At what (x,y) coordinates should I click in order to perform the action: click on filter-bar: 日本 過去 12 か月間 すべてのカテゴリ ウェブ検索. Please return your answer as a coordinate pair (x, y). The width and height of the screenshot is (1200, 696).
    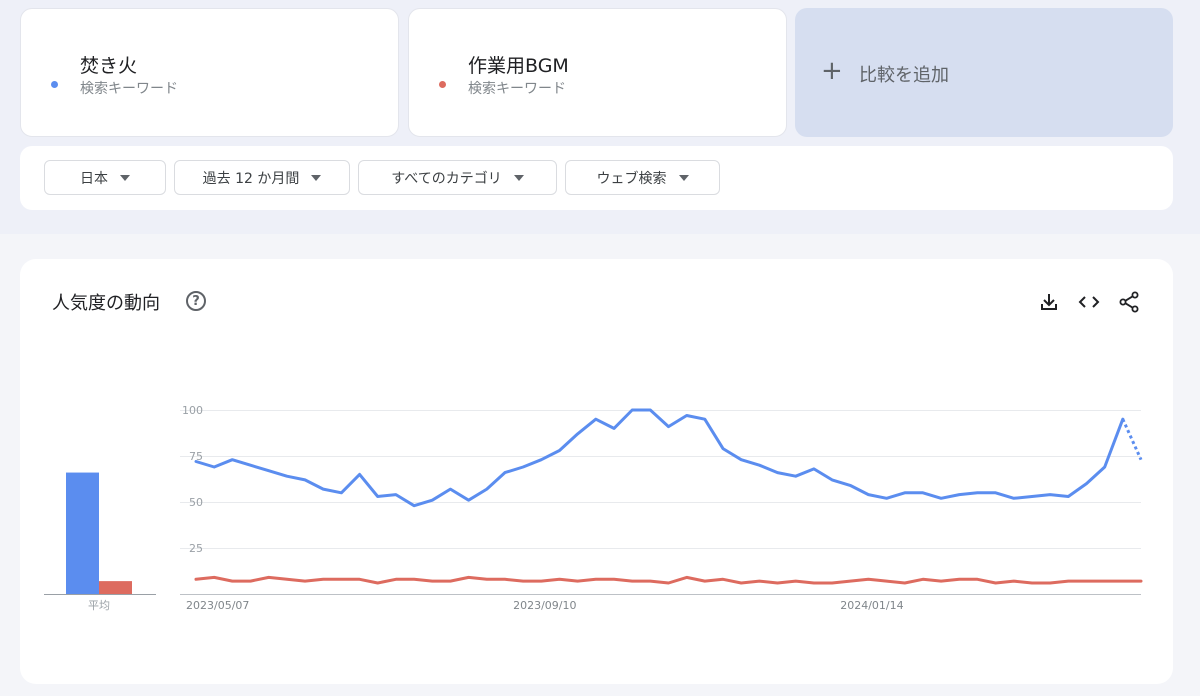
    Looking at the image, I should click on (596, 178).